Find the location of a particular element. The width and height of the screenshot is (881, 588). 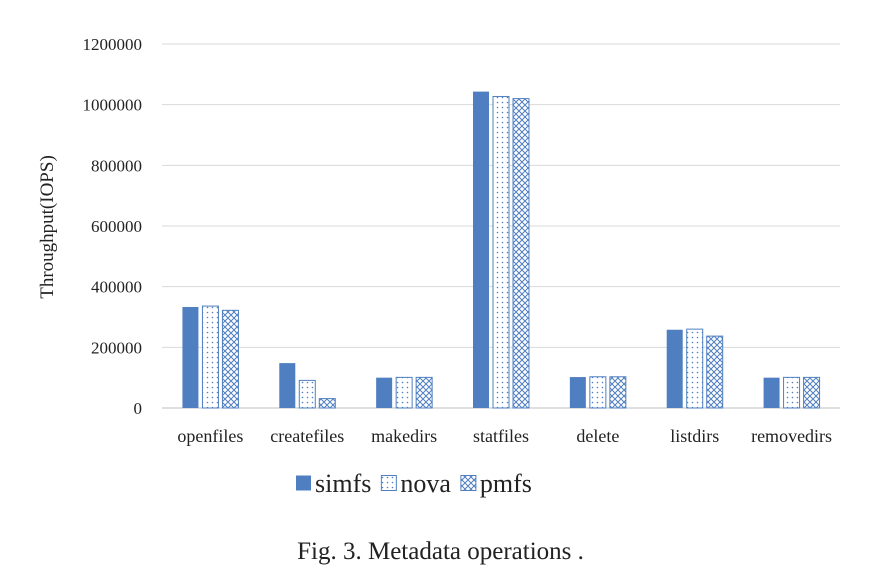

y-axis-ticks: 0 200000 400000 600000 800000 1000000 1200000 is located at coordinates (113, 226).